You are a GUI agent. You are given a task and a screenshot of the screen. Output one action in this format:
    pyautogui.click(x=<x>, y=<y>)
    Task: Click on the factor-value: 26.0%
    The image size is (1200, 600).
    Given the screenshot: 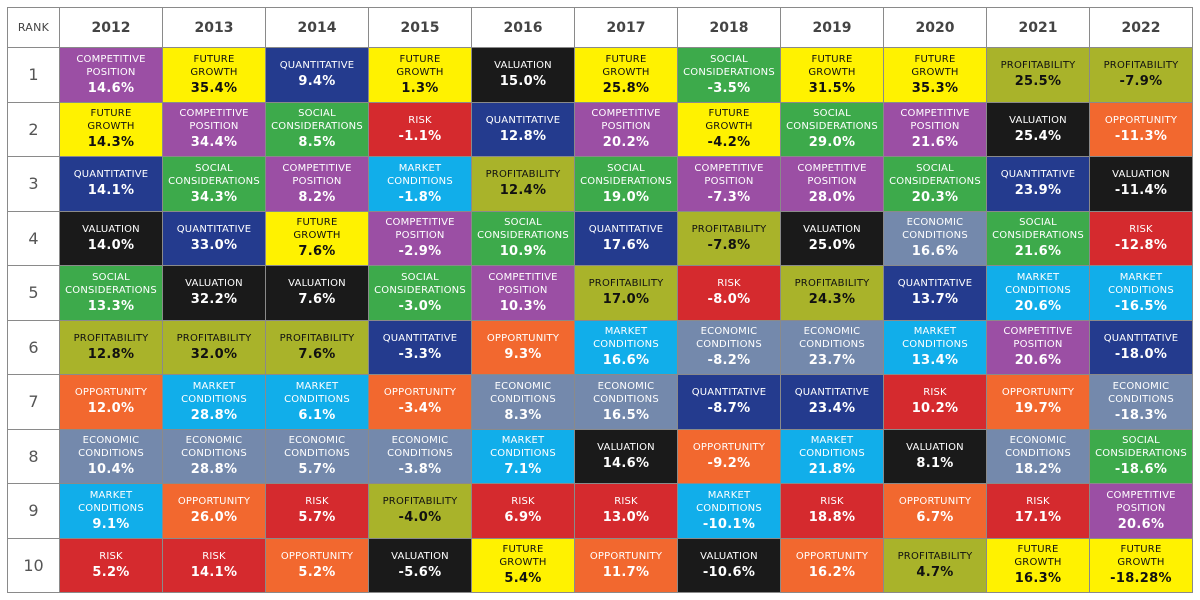 What is the action you would take?
    pyautogui.click(x=214, y=518)
    